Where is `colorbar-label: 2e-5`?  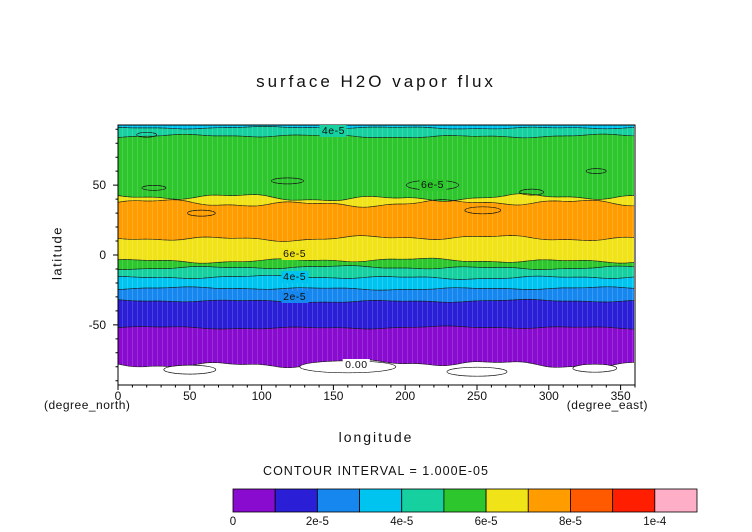 colorbar-label: 2e-5 is located at coordinates (317, 522).